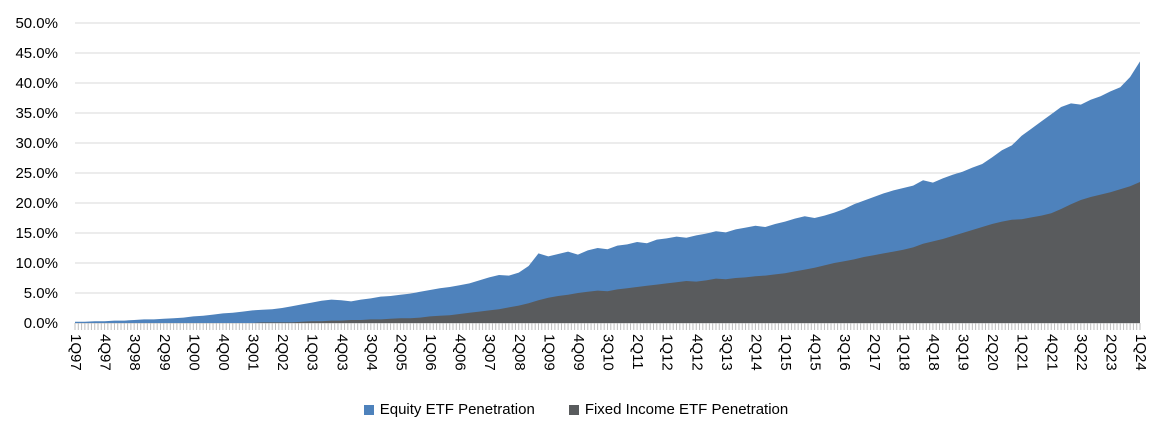 This screenshot has height=447, width=1152. I want to click on x-axis-tick-label: 4Q06, so click(460, 352).